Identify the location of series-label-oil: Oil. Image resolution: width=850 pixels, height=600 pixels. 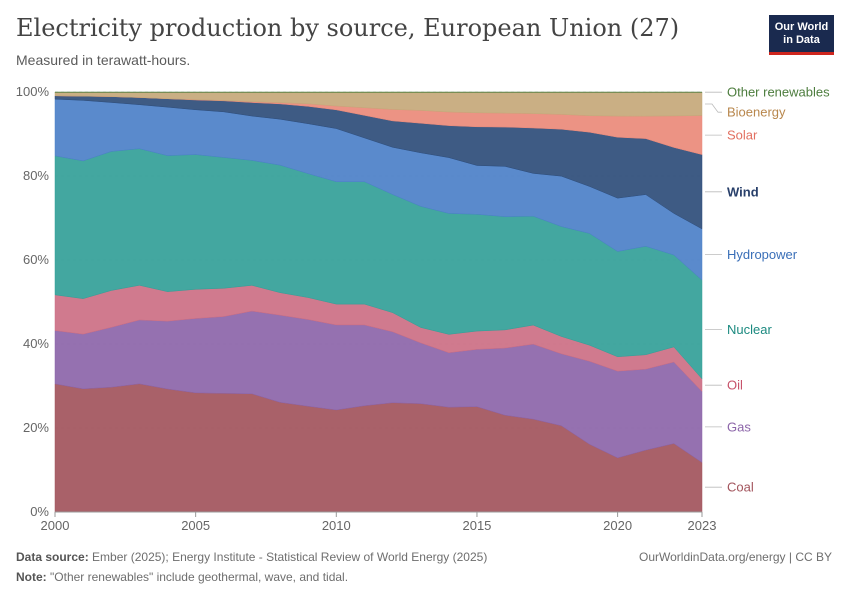
(735, 385).